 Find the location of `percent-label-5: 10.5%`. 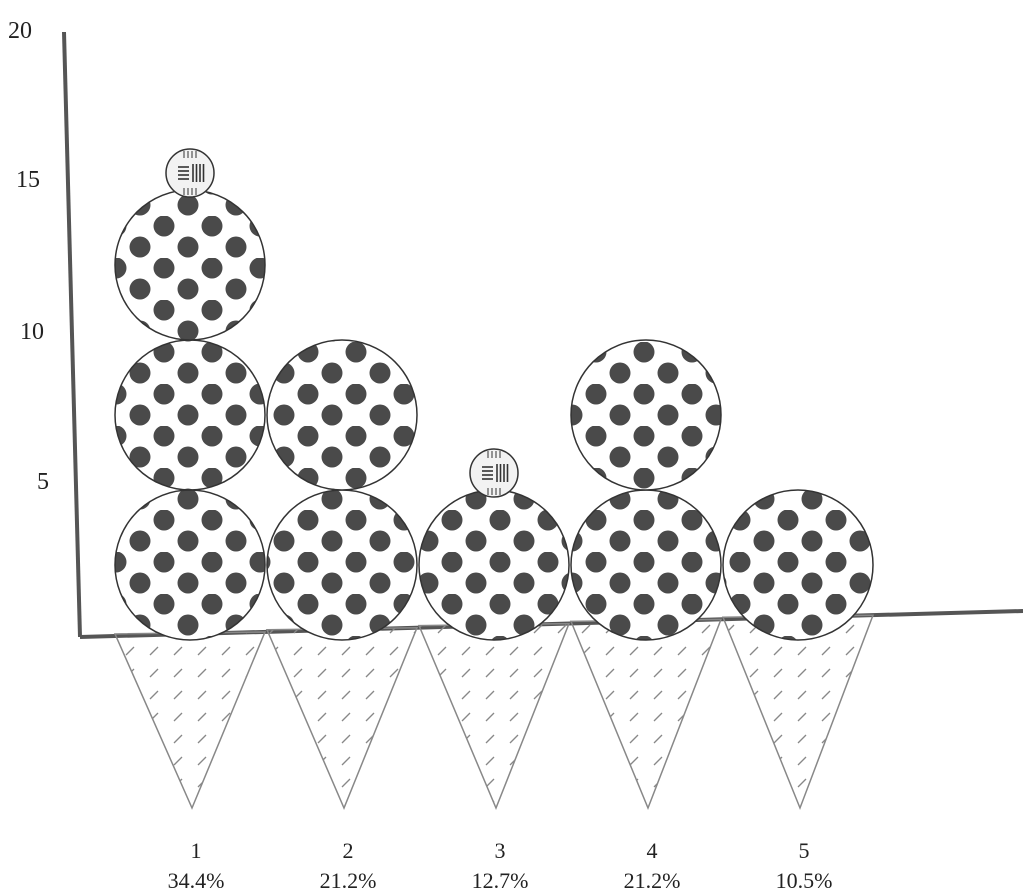

percent-label-5: 10.5% is located at coordinates (804, 880).